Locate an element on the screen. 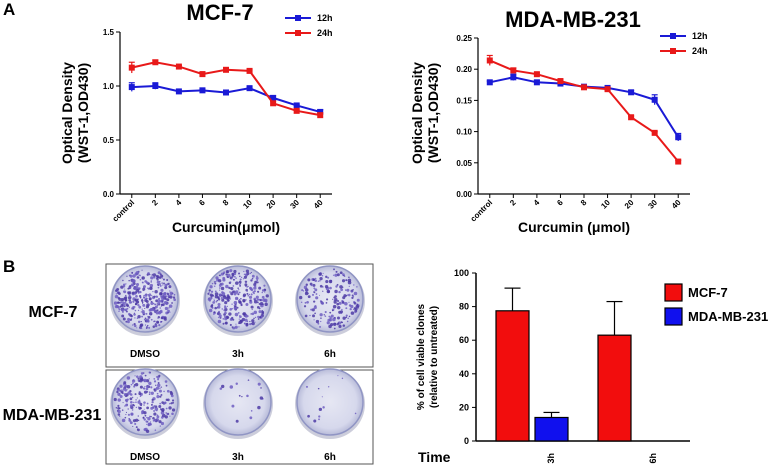 The height and width of the screenshot is (466, 778). panel-a-letter: A is located at coordinates (9, 9).